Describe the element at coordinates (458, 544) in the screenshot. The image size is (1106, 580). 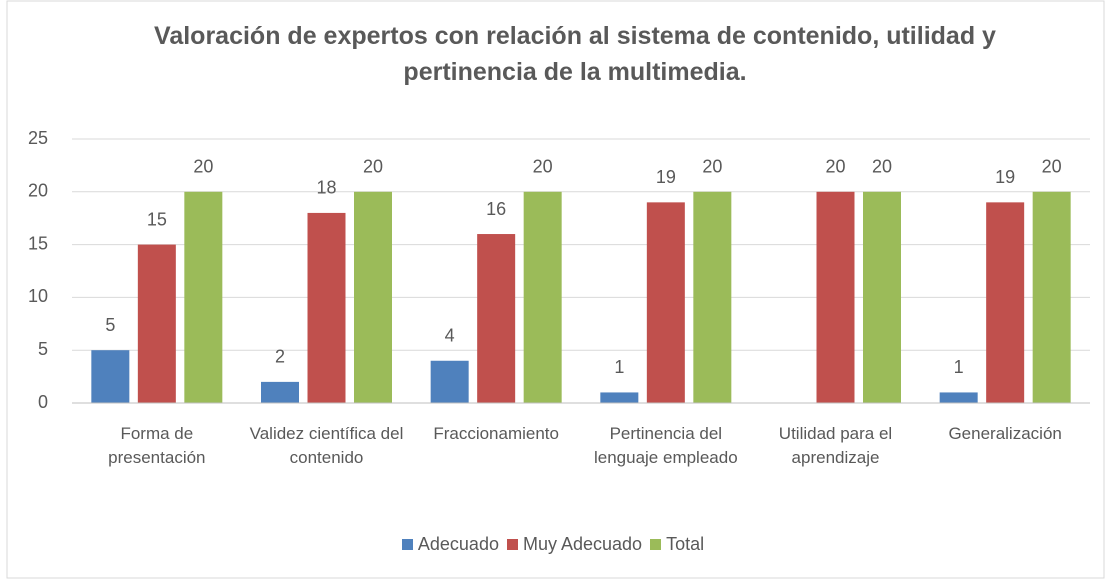
I see `legend-label: Adecuado` at that location.